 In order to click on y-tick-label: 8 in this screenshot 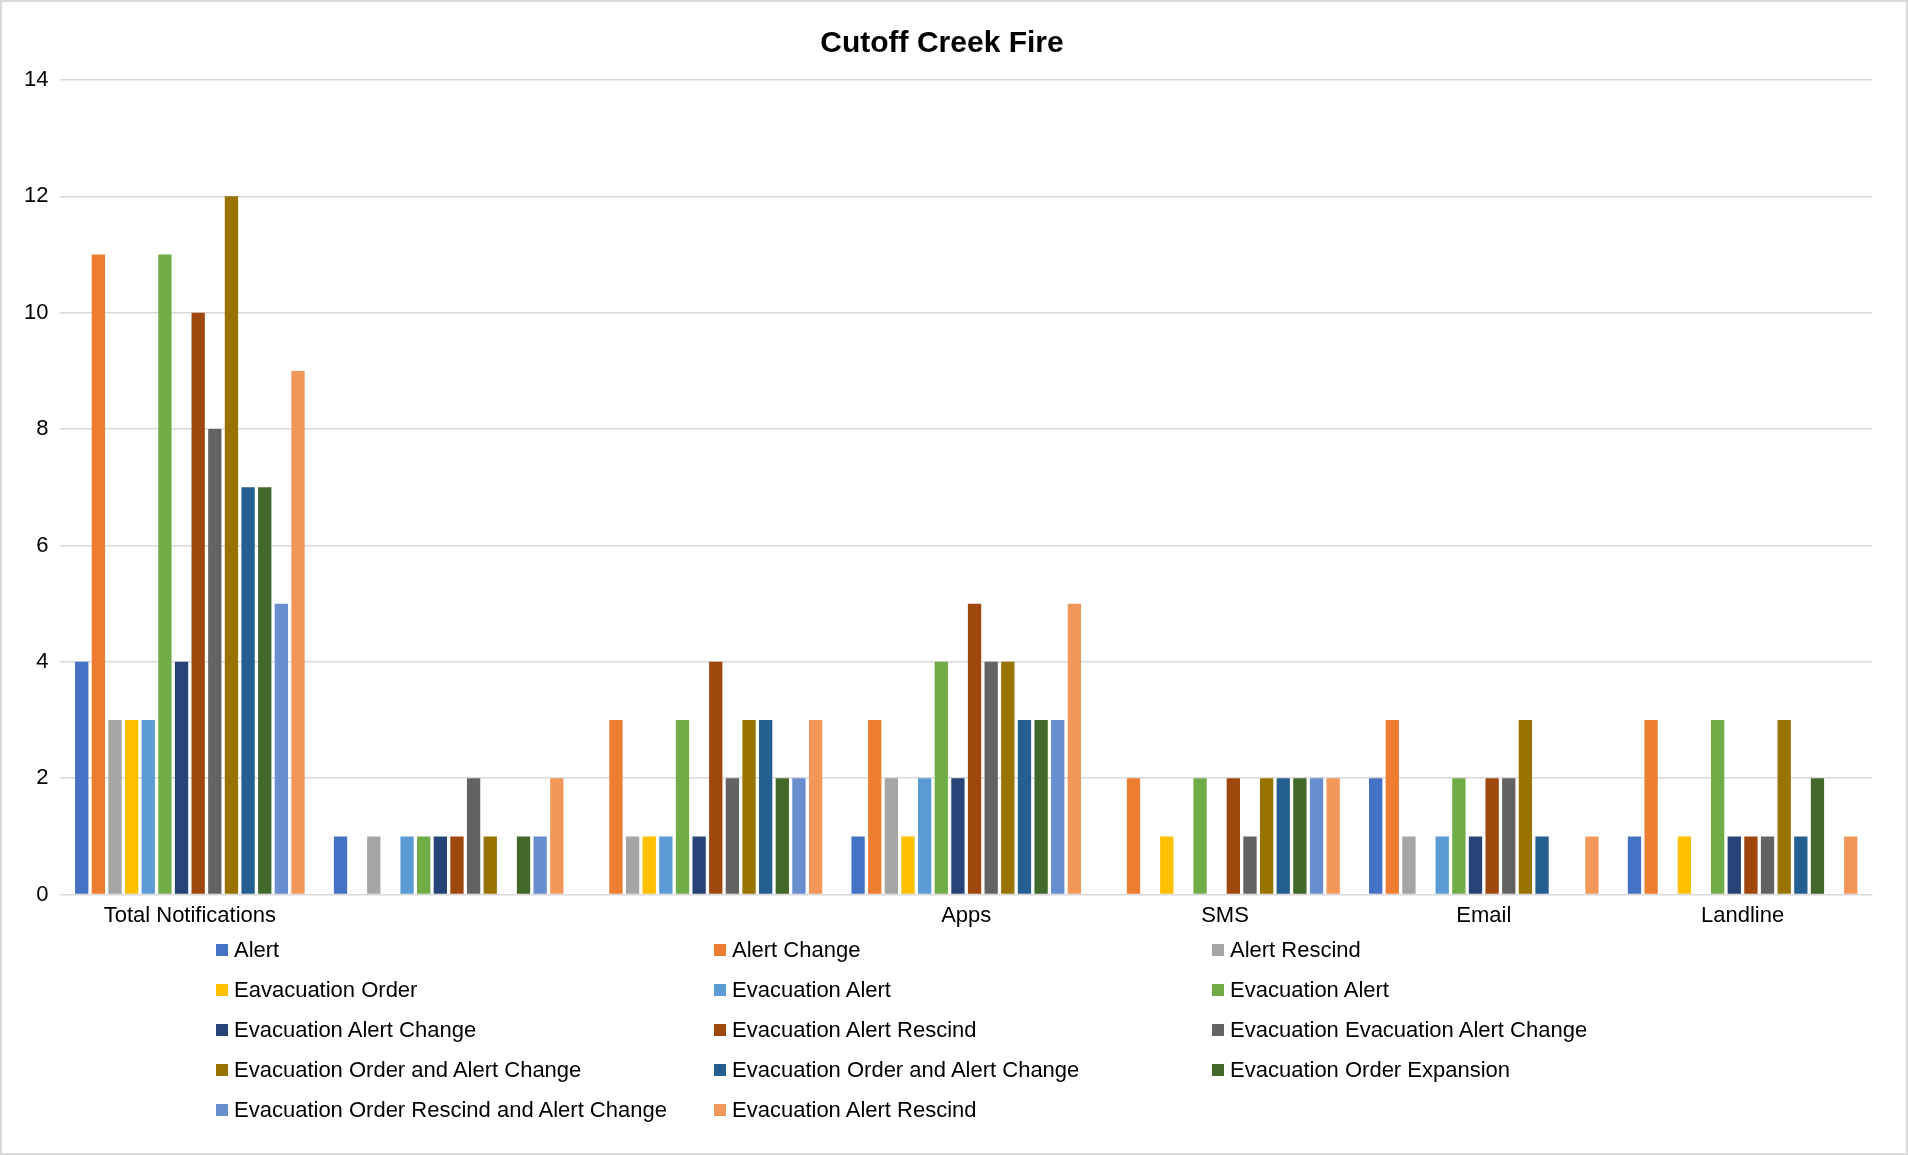, I will do `click(42, 428)`.